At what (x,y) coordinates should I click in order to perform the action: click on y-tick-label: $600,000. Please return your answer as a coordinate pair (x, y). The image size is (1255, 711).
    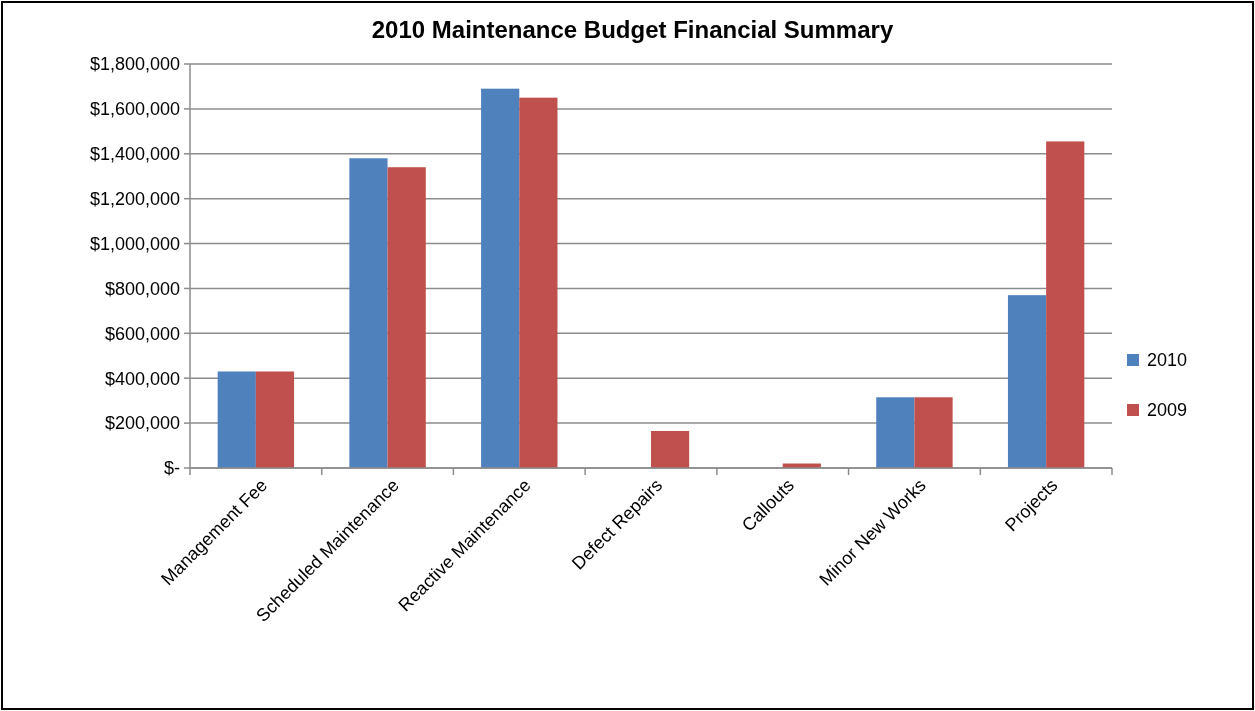
    Looking at the image, I should click on (142, 333).